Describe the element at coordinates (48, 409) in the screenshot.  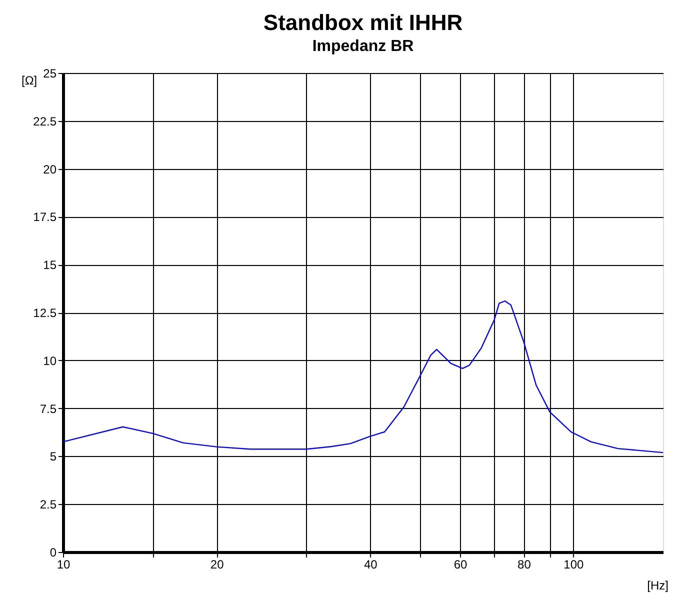
I see `y-tick-label: 7.5` at that location.